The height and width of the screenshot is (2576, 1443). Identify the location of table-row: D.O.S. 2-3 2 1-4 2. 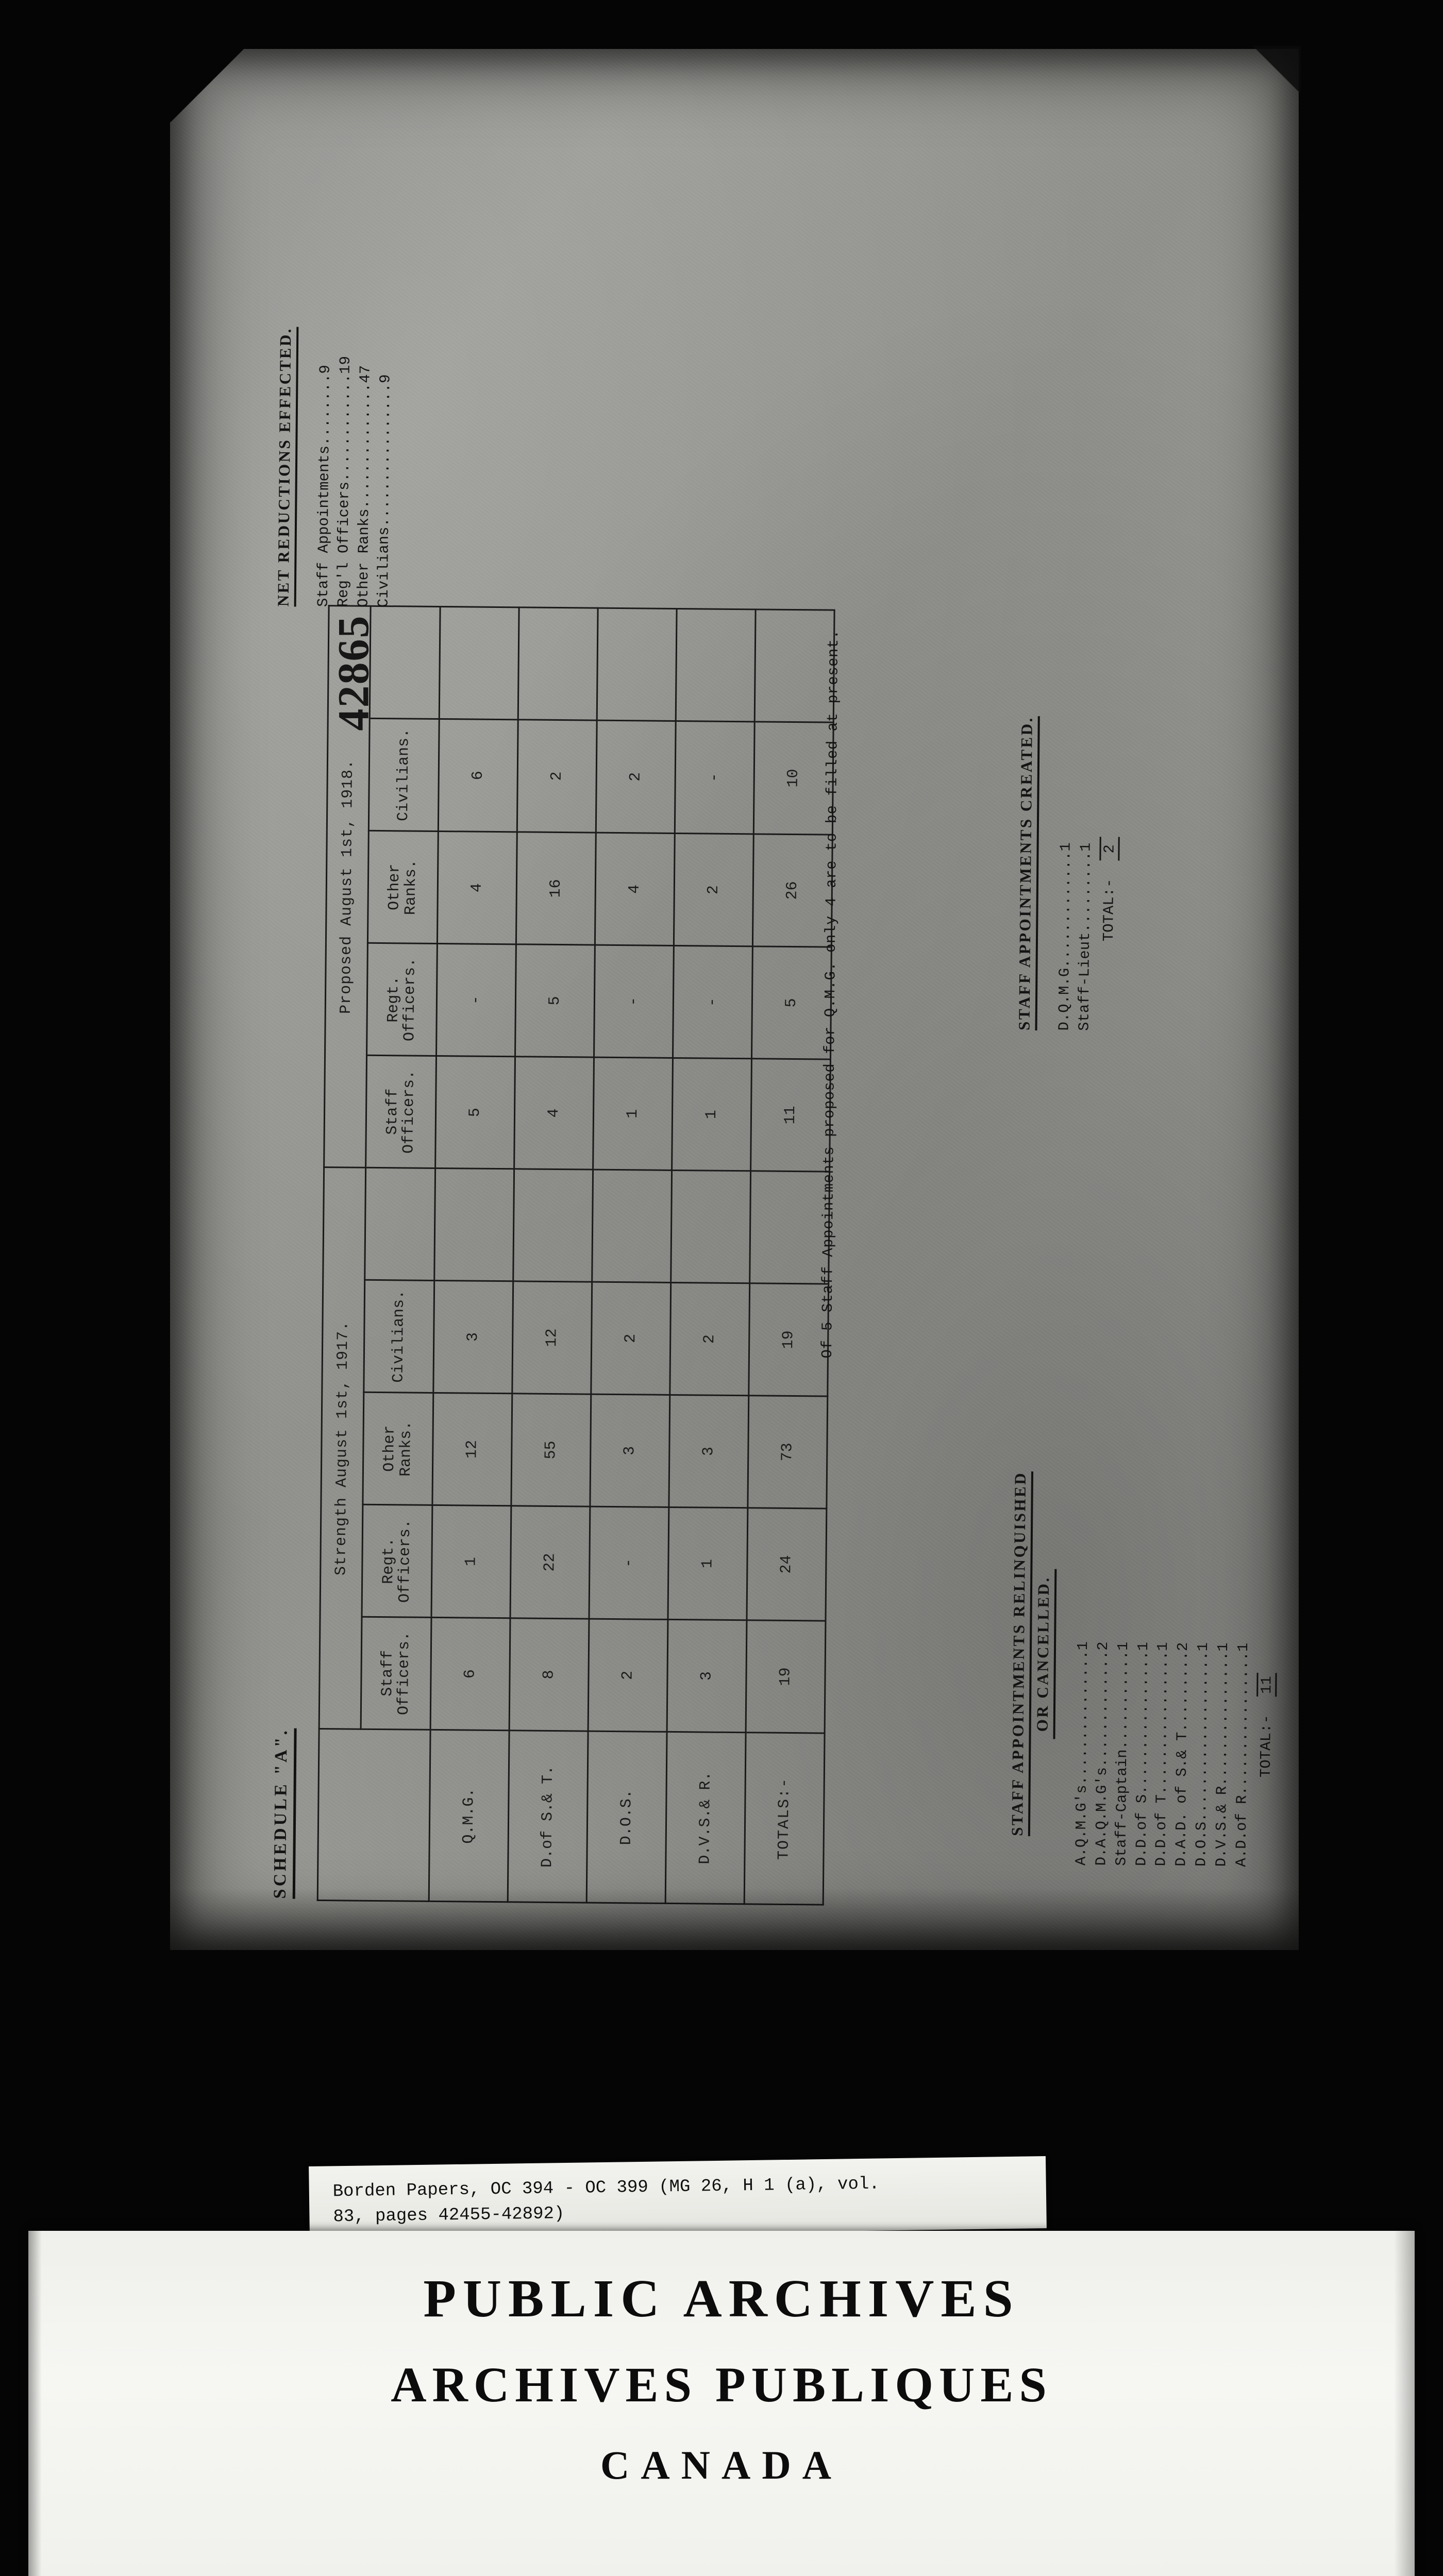
(631, 1256).